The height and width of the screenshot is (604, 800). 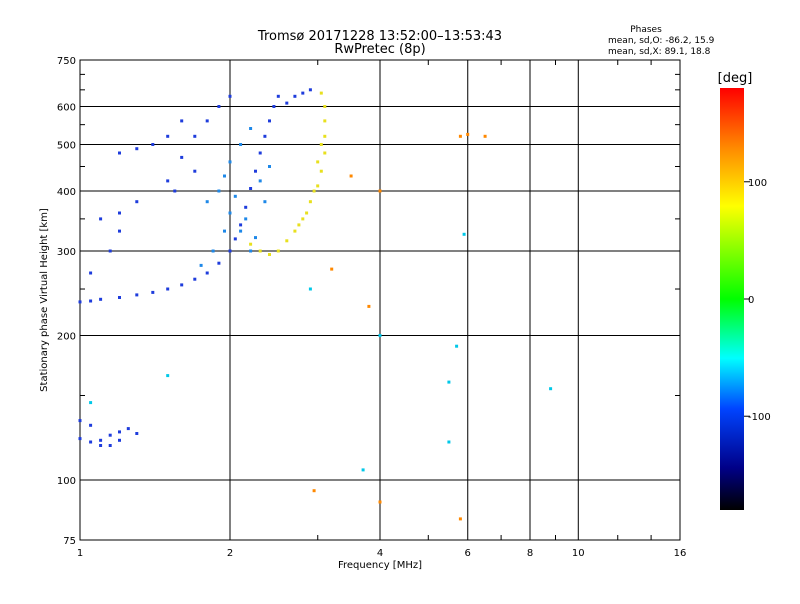 What do you see at coordinates (66, 61) in the screenshot?
I see `y-tick-label: 750` at bounding box center [66, 61].